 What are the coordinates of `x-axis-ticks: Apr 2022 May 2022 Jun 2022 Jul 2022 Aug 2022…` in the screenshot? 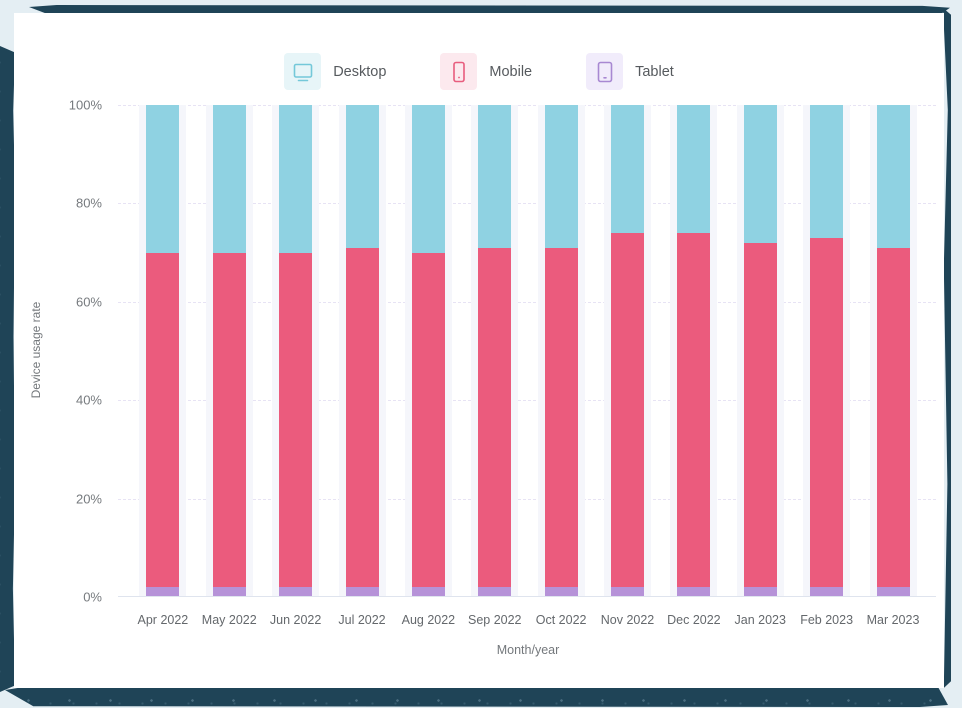 It's located at (528, 620).